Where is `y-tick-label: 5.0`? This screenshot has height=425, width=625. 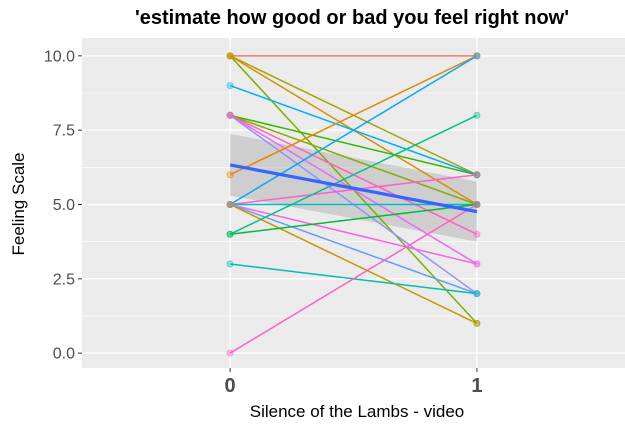
y-tick-label: 5.0 is located at coordinates (64, 205).